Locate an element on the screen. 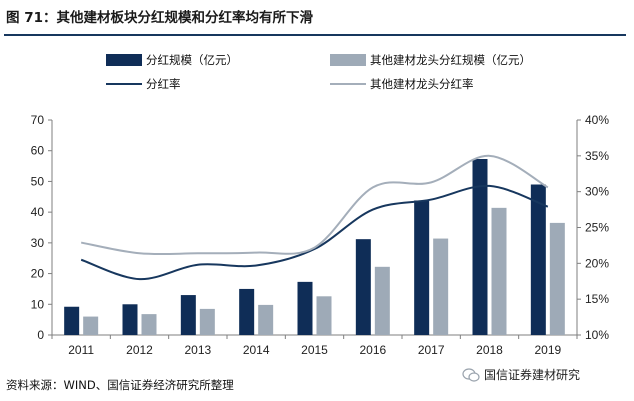 Image resolution: width=634 pixels, height=401 pixels. x-tick-label: 2014 is located at coordinates (256, 350).